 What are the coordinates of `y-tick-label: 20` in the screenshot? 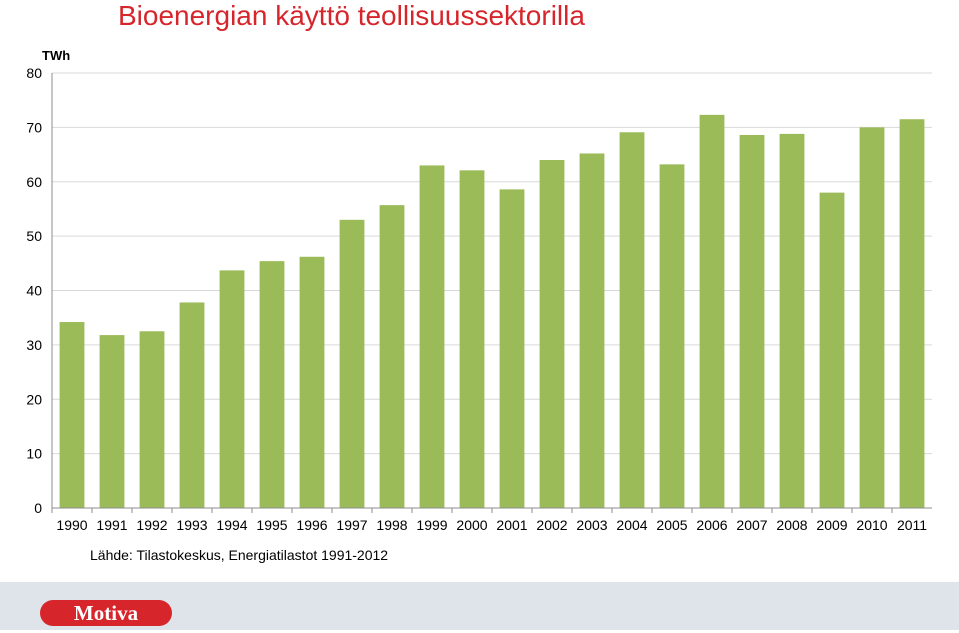 It's located at (34, 399).